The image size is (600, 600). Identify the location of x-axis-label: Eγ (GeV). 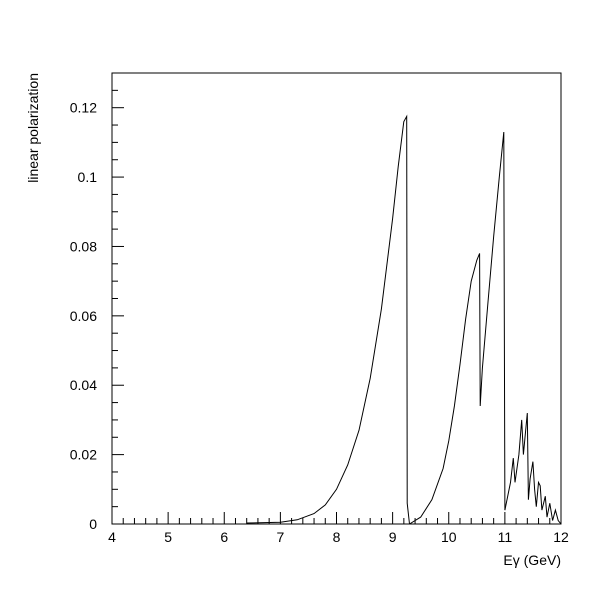
(532, 560).